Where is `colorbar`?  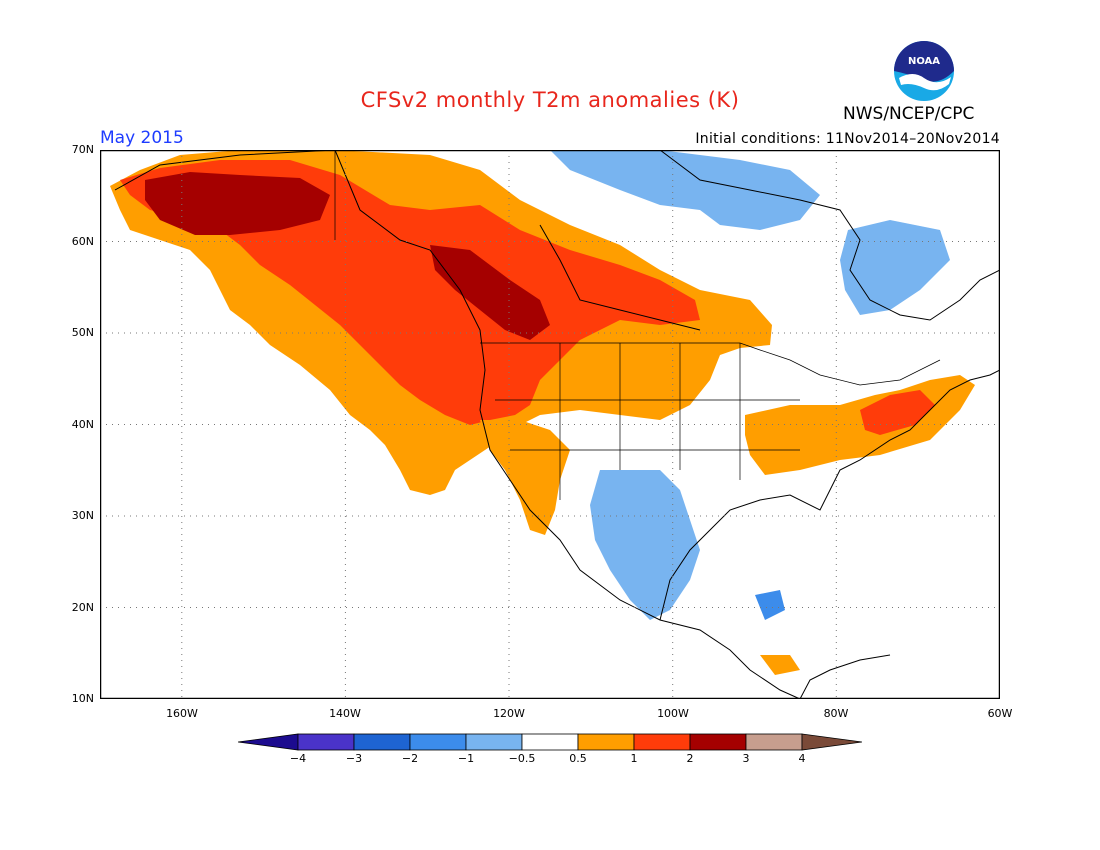 colorbar is located at coordinates (550, 742).